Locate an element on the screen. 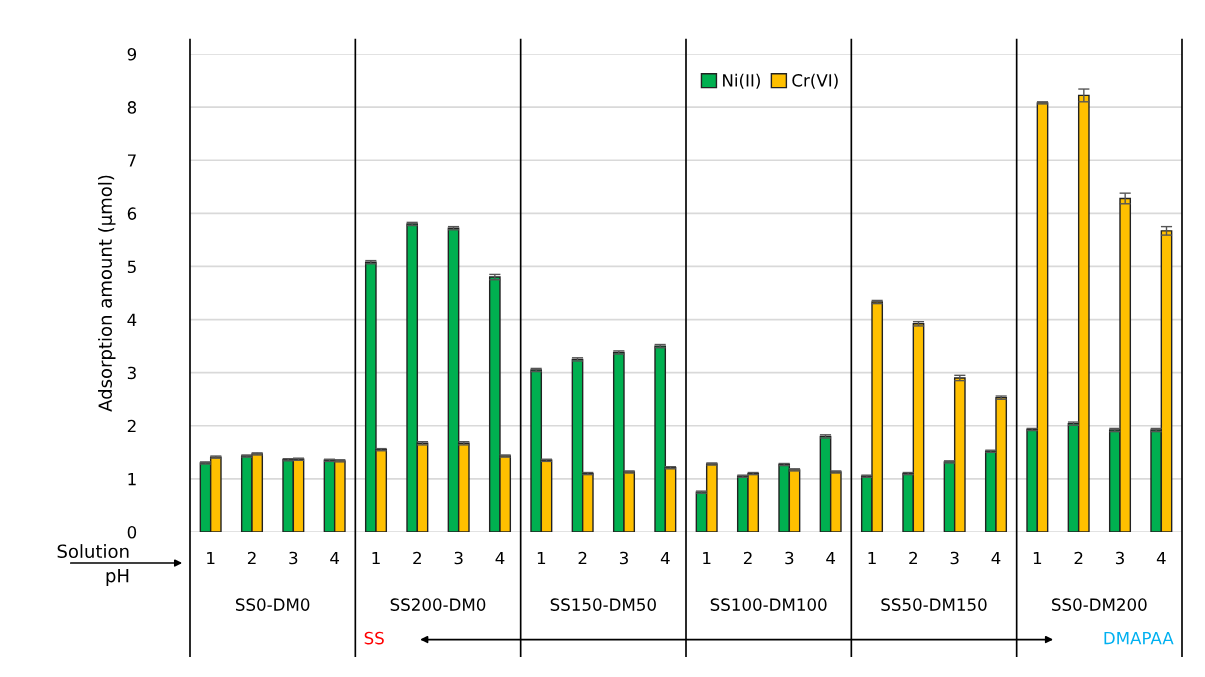 This screenshot has width=1205, height=677. text: Solution pH is located at coordinates (93, 565).